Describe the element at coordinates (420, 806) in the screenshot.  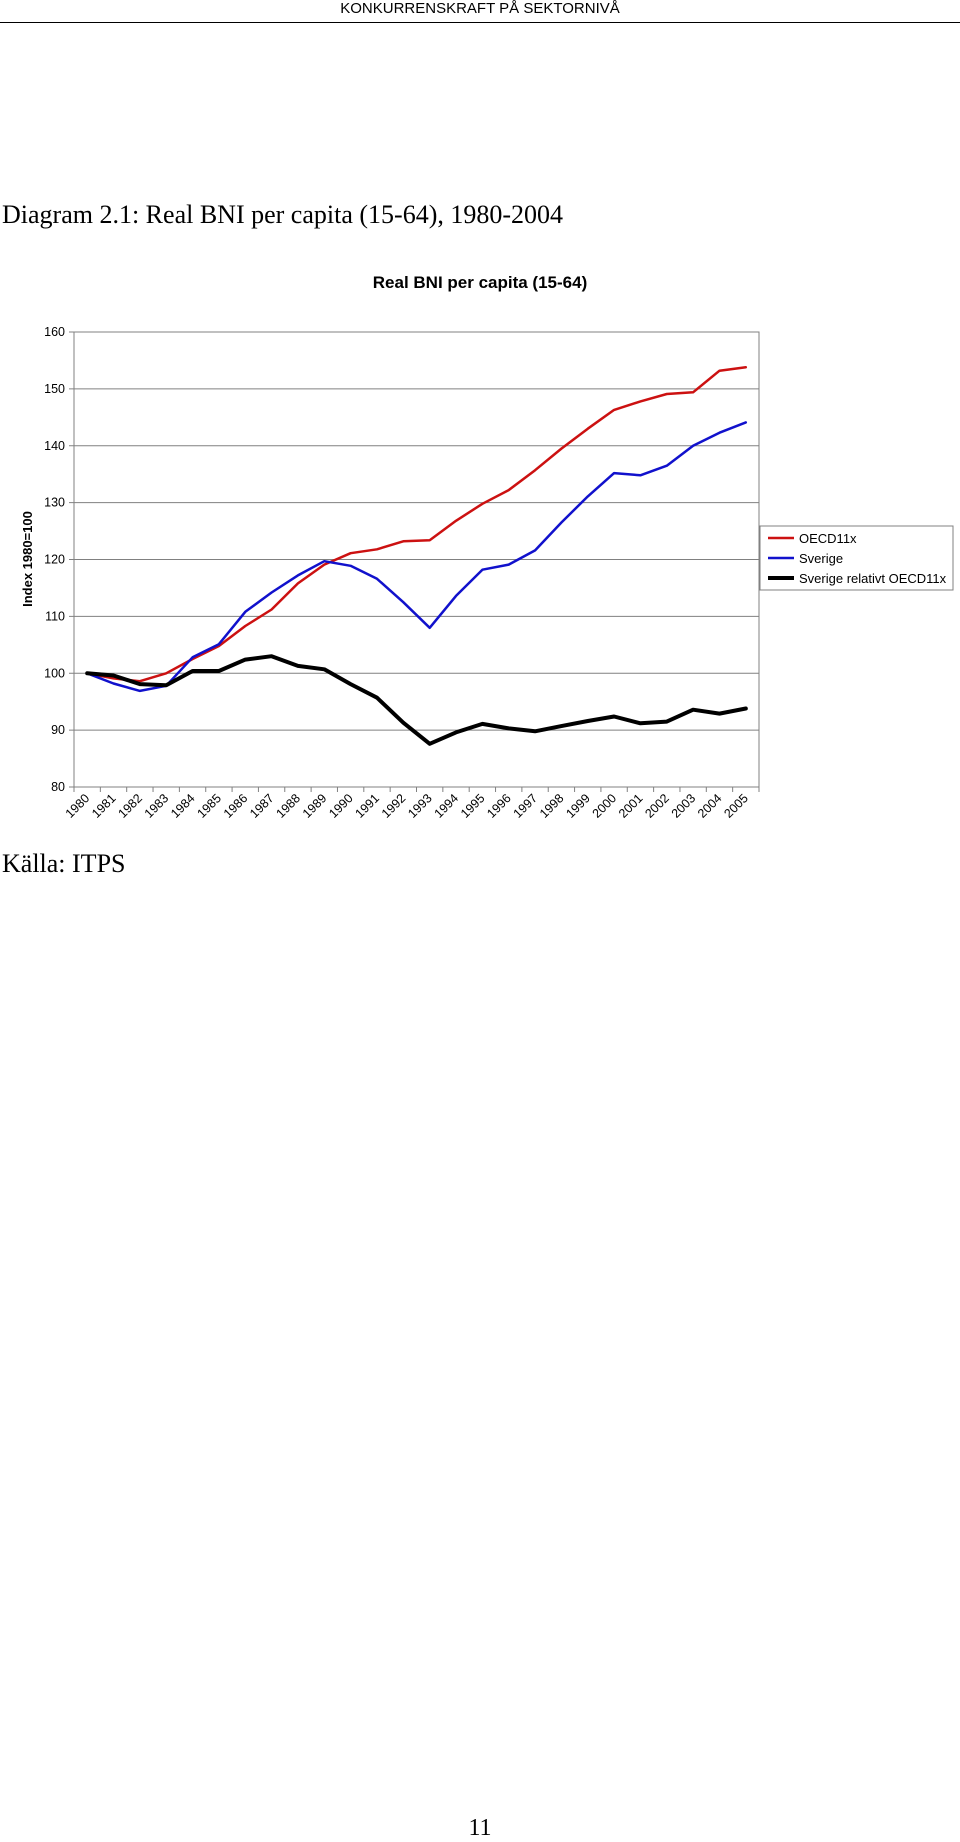
I see `x-tick-label: 1993` at that location.